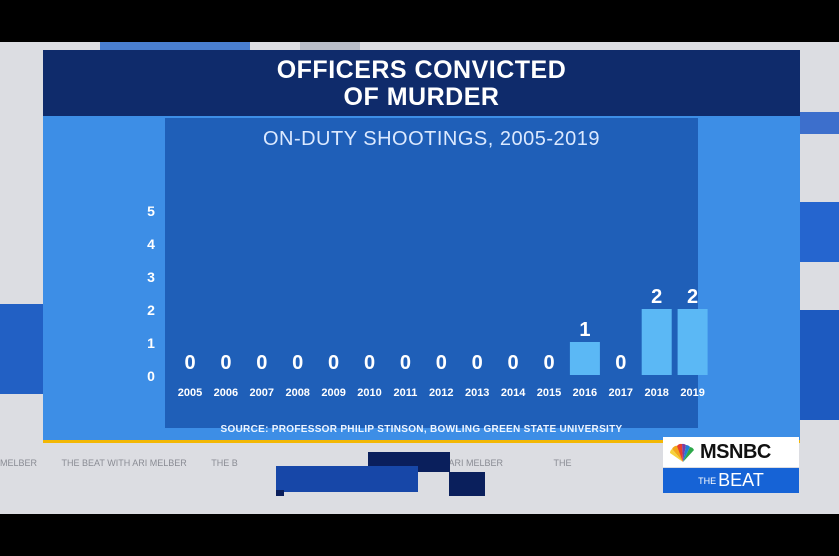 The width and height of the screenshot is (839, 556). I want to click on ticker-item: MELBER, so click(19, 463).